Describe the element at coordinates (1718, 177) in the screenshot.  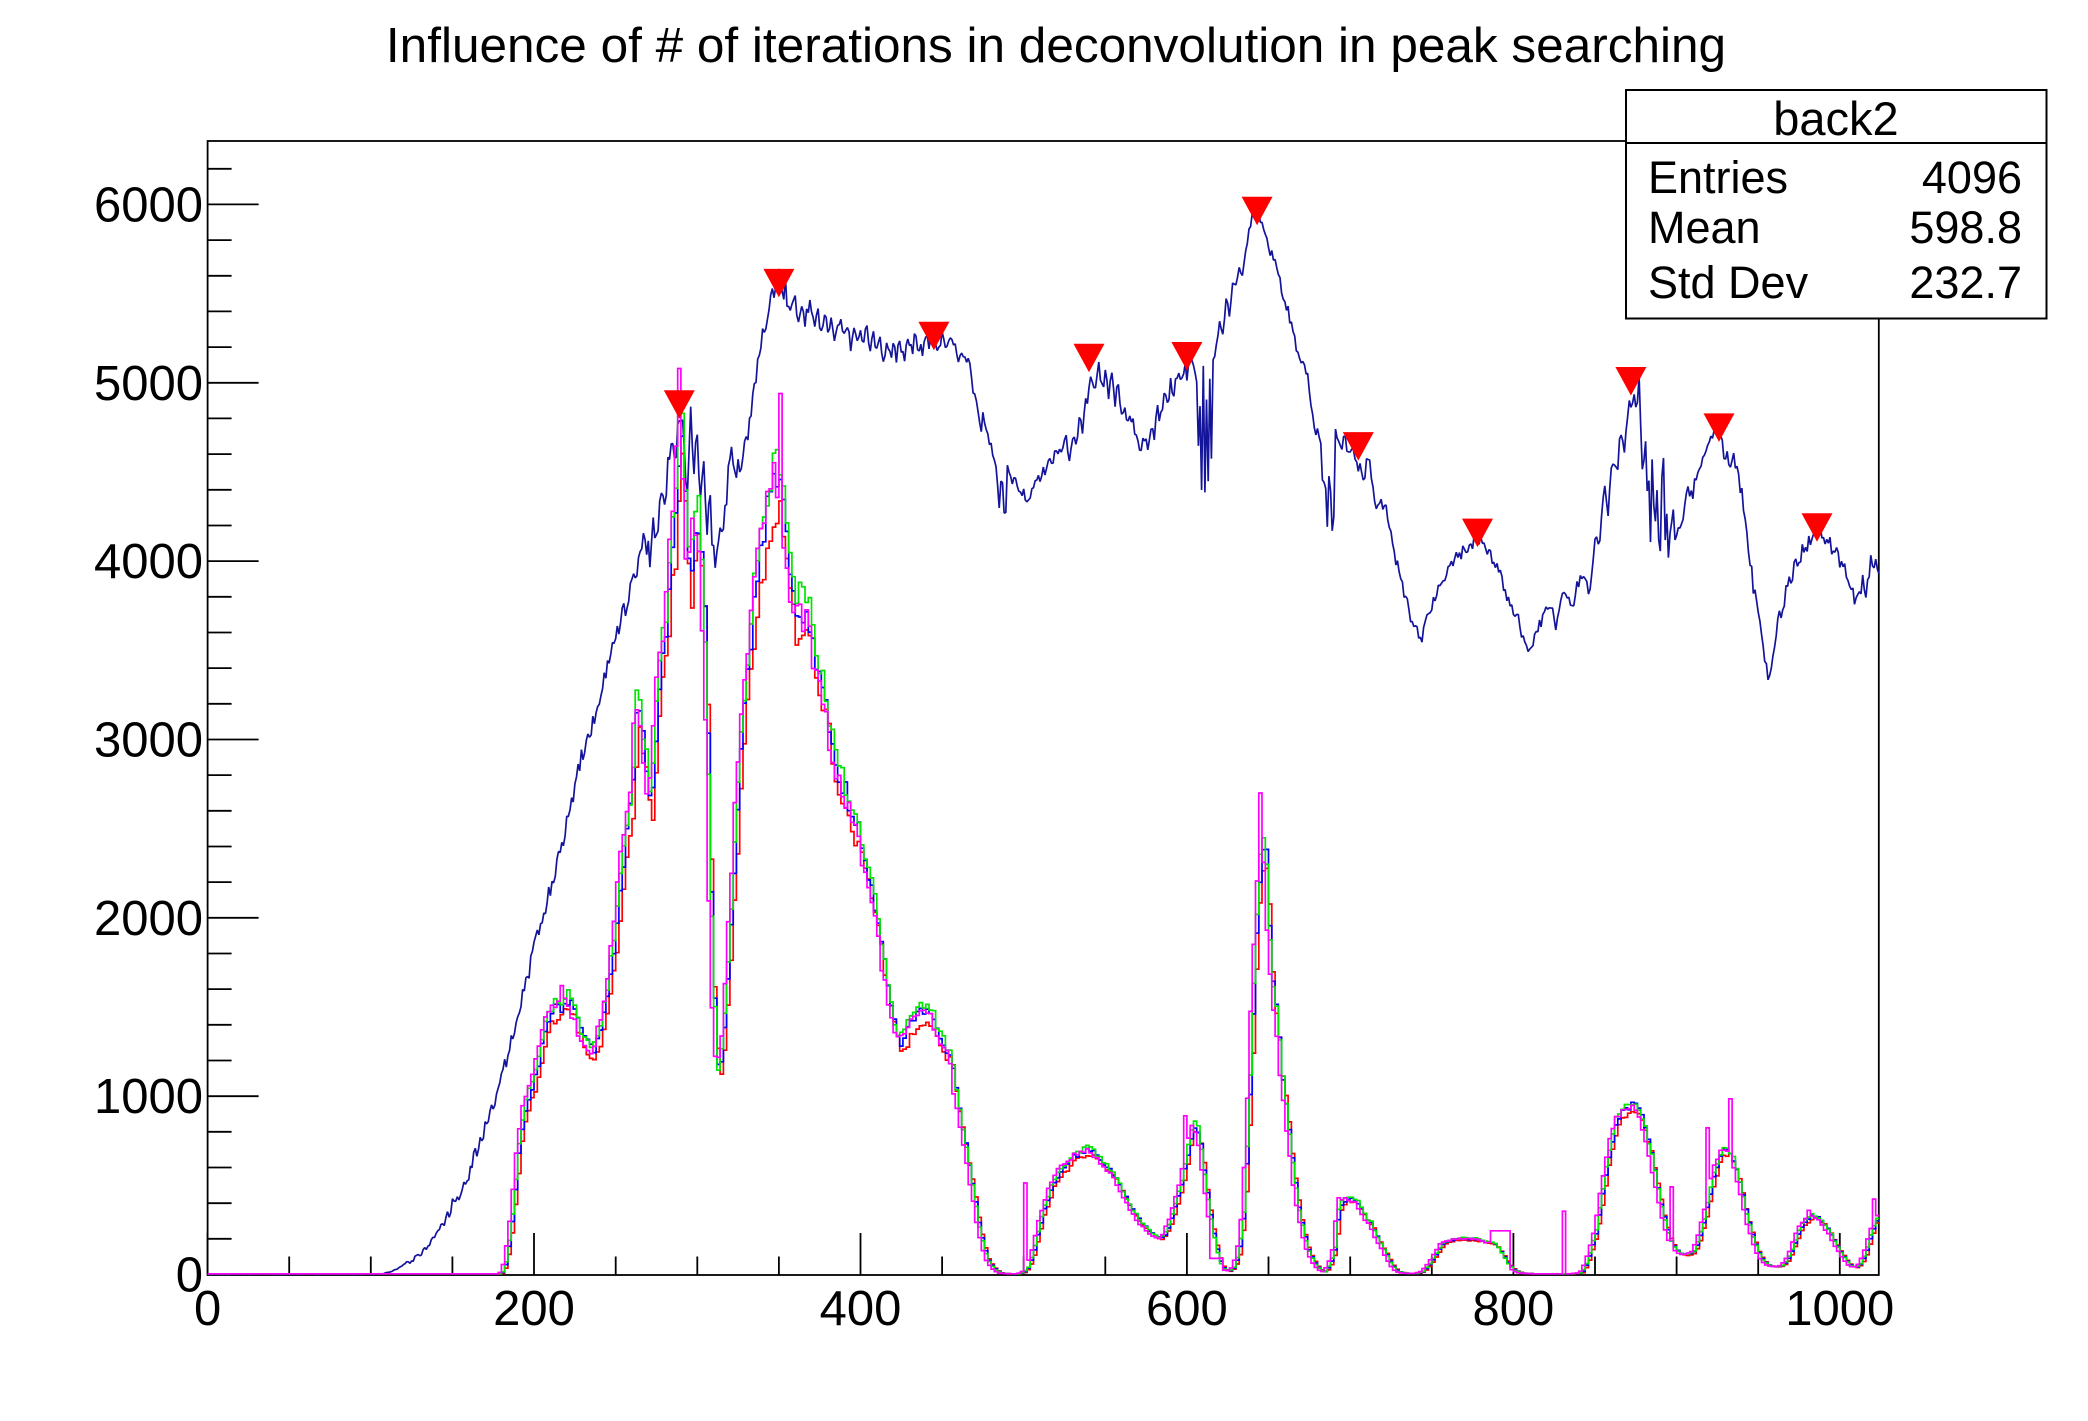
I see `svg-text: Entries` at that location.